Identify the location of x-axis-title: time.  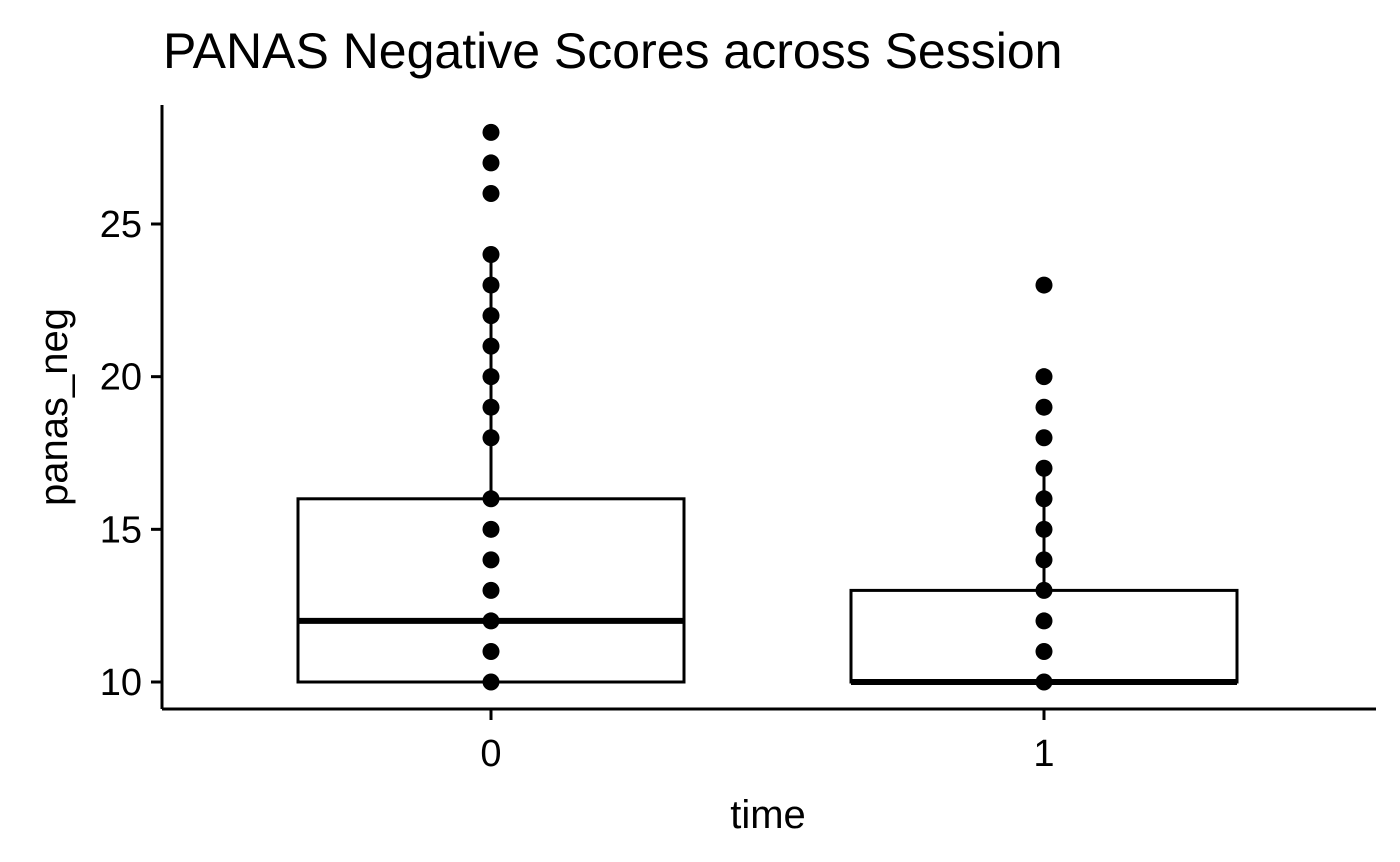
(768, 815).